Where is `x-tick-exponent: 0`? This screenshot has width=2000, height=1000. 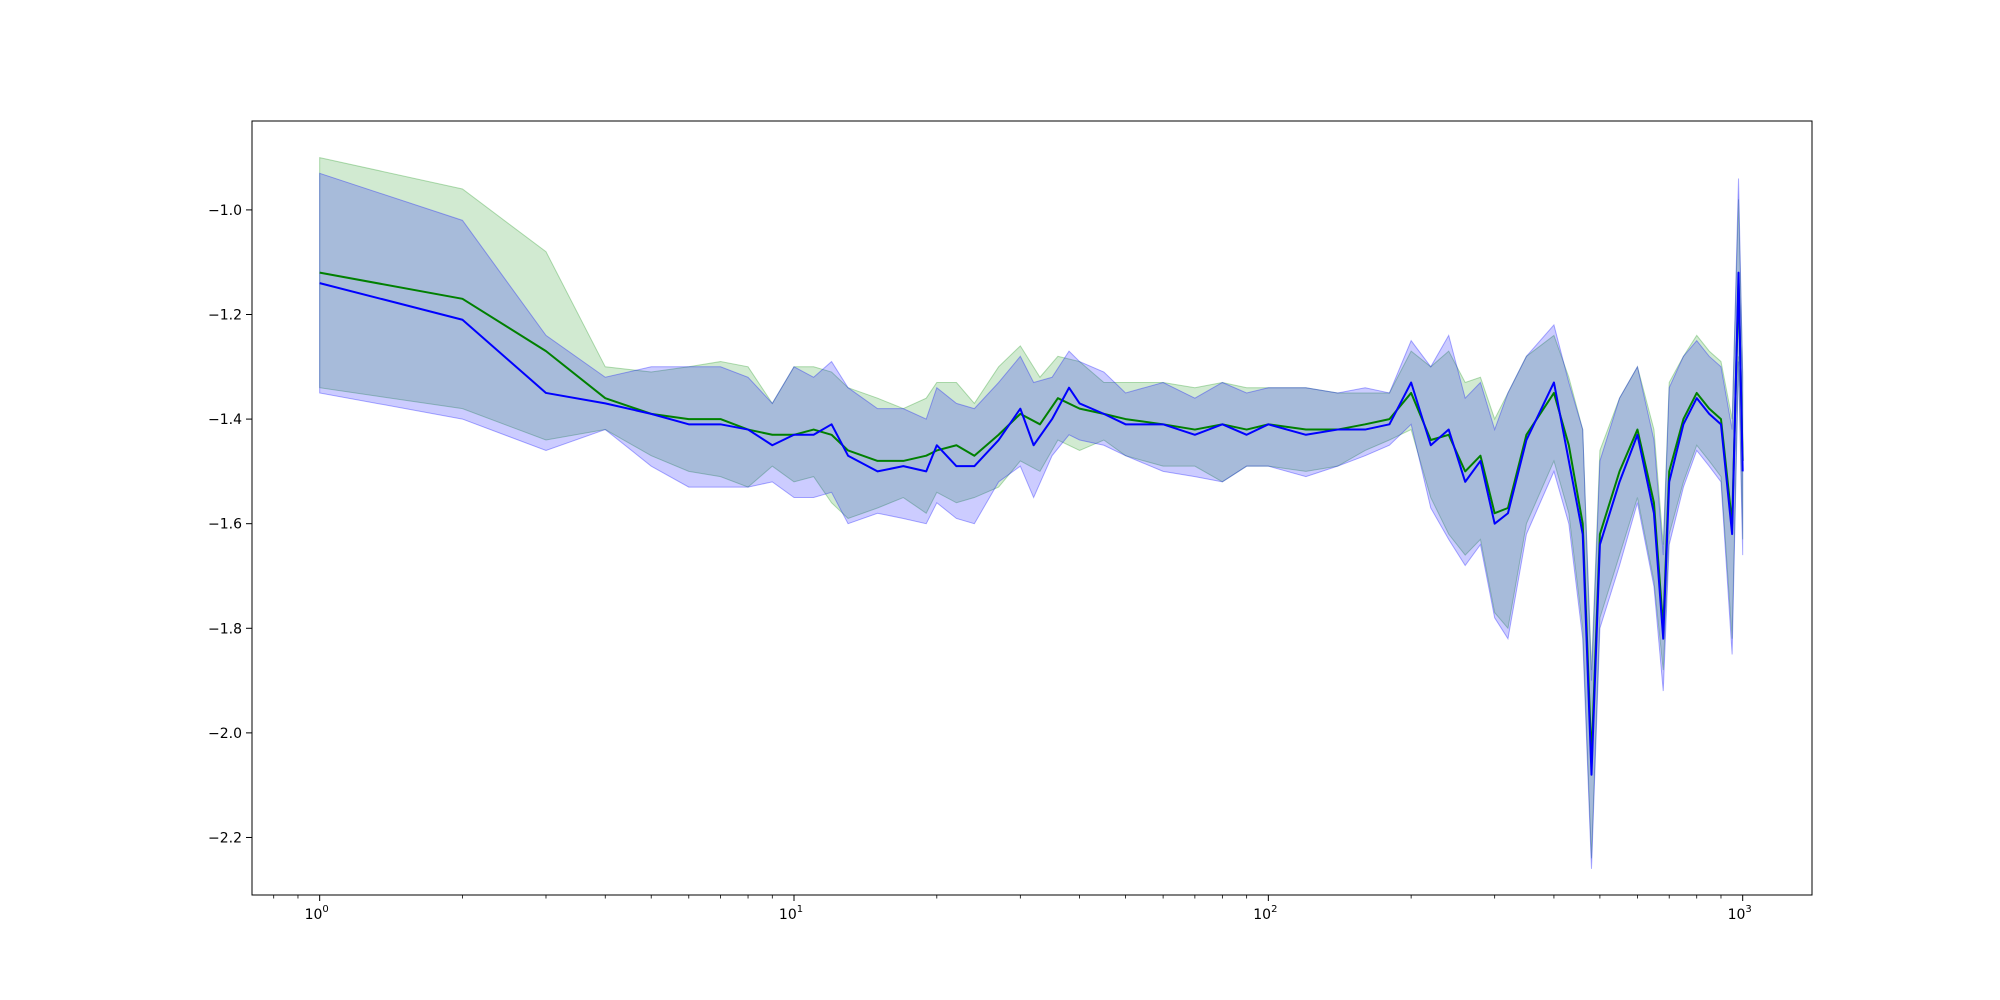 x-tick-exponent: 0 is located at coordinates (325, 909).